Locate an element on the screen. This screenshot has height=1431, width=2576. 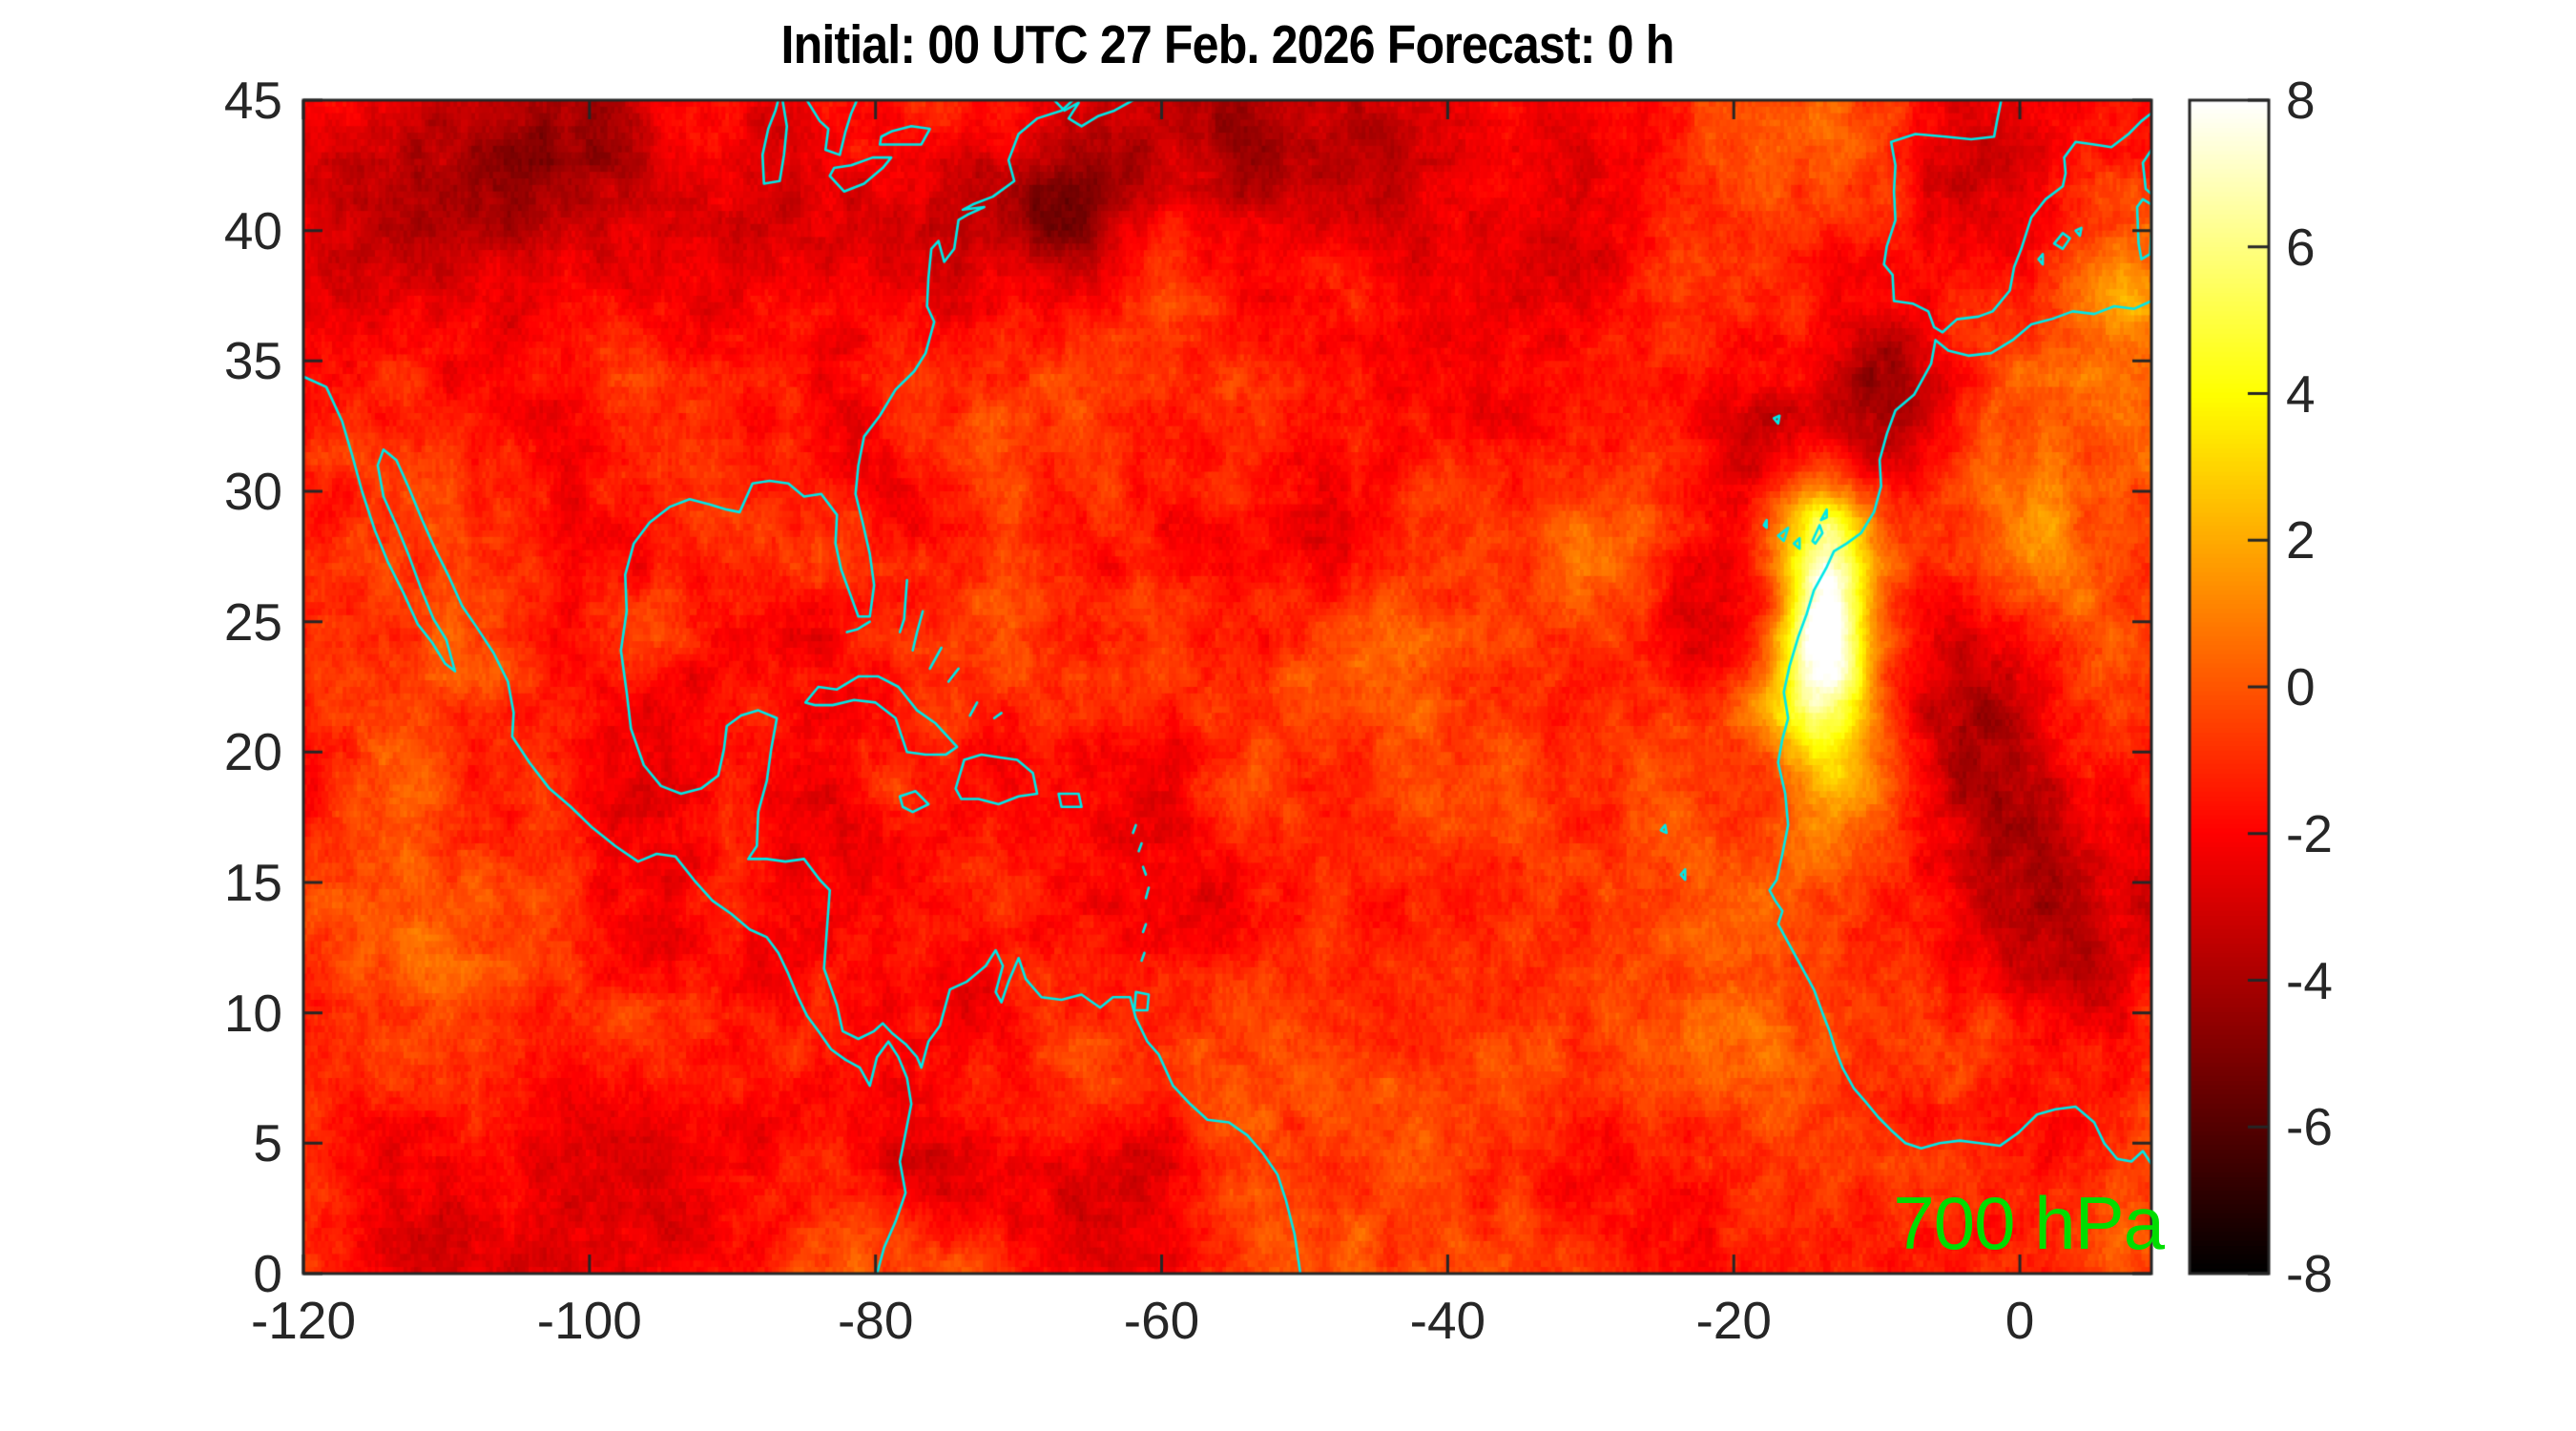
y-tick-label: 20 is located at coordinates (252, 752).